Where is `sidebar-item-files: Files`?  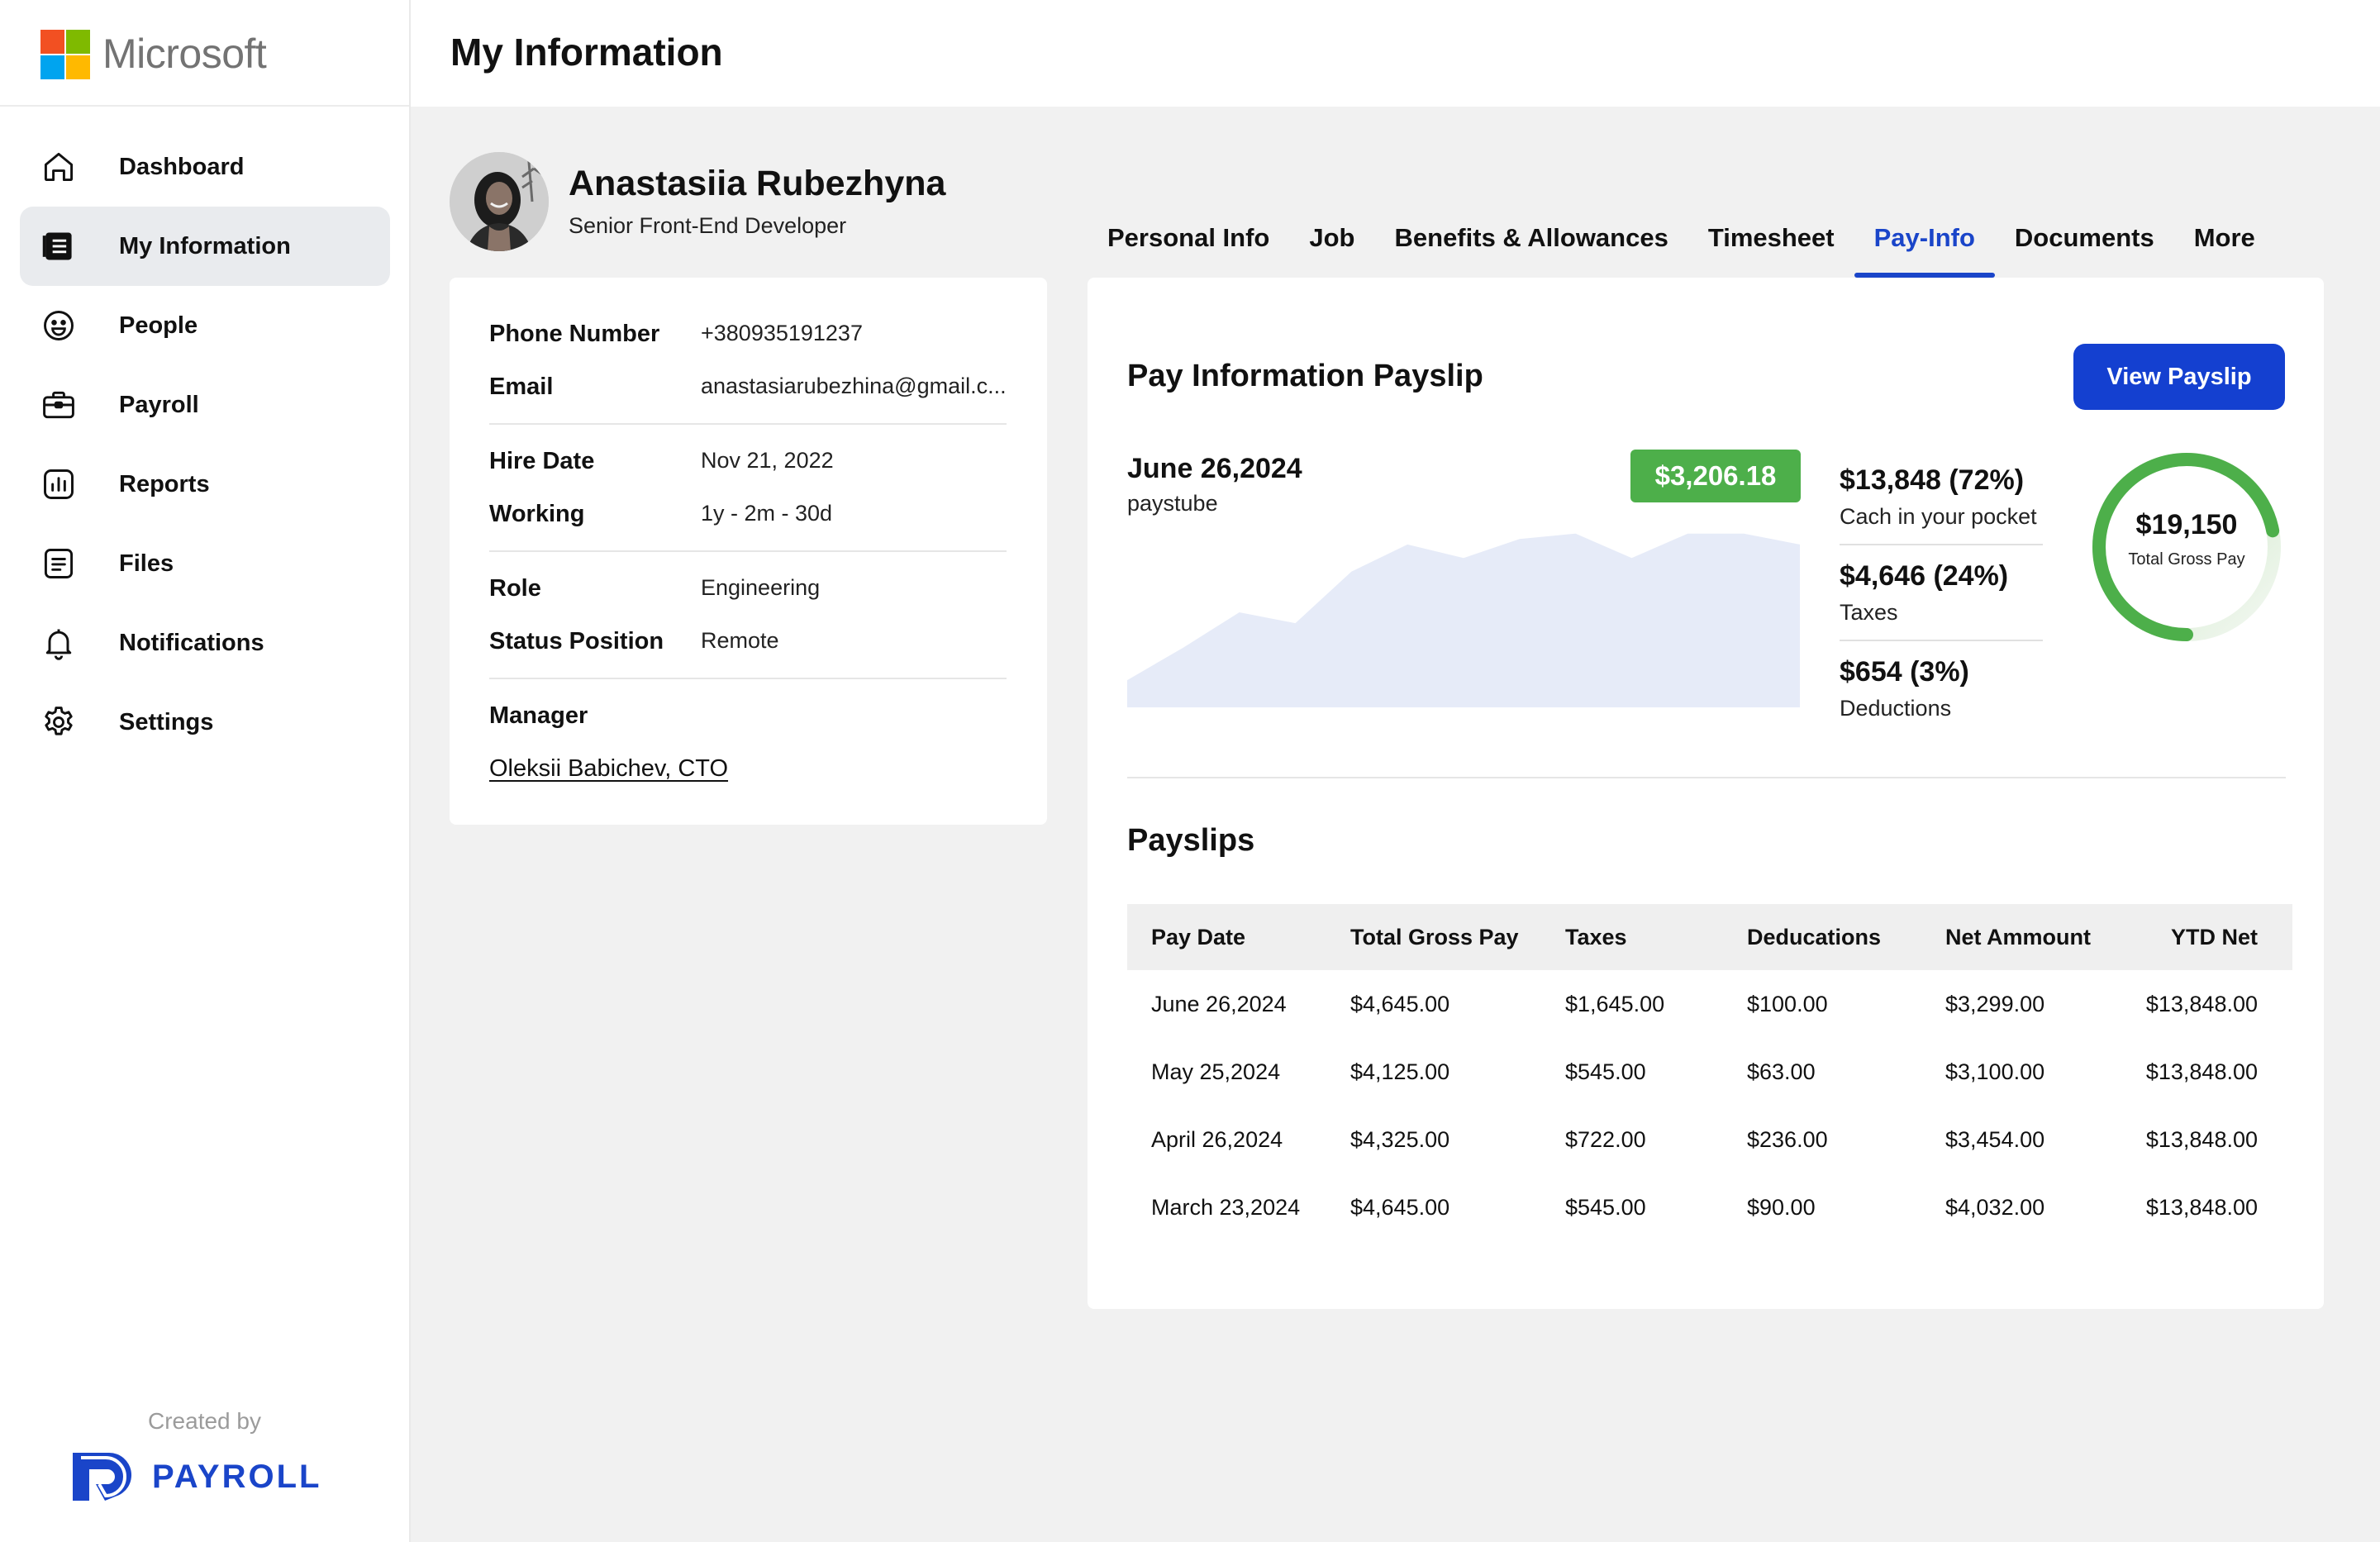 sidebar-item-files: Files is located at coordinates (205, 563).